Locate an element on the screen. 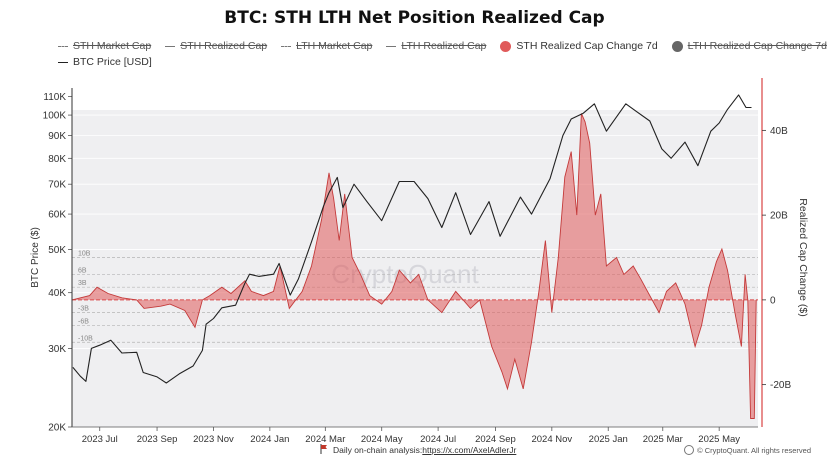 The width and height of the screenshot is (829, 464). x-axis-tick-label: 2025 Jan is located at coordinates (608, 439).